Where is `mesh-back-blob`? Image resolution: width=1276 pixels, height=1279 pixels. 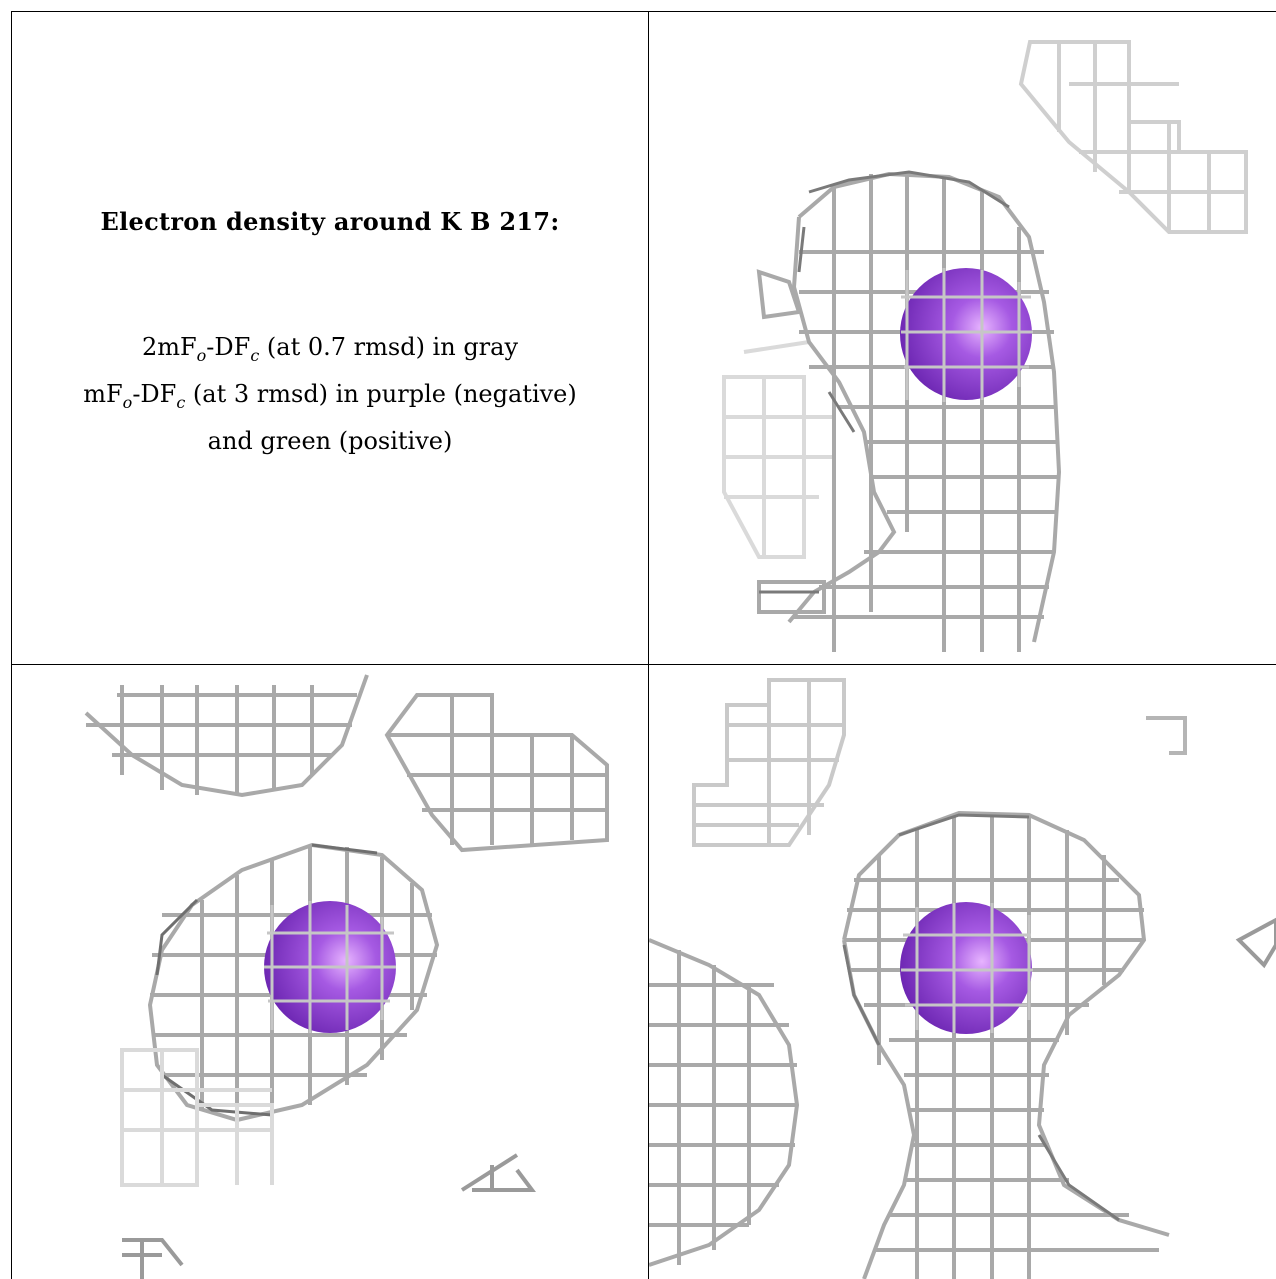 mesh-back-blob is located at coordinates (778, 449).